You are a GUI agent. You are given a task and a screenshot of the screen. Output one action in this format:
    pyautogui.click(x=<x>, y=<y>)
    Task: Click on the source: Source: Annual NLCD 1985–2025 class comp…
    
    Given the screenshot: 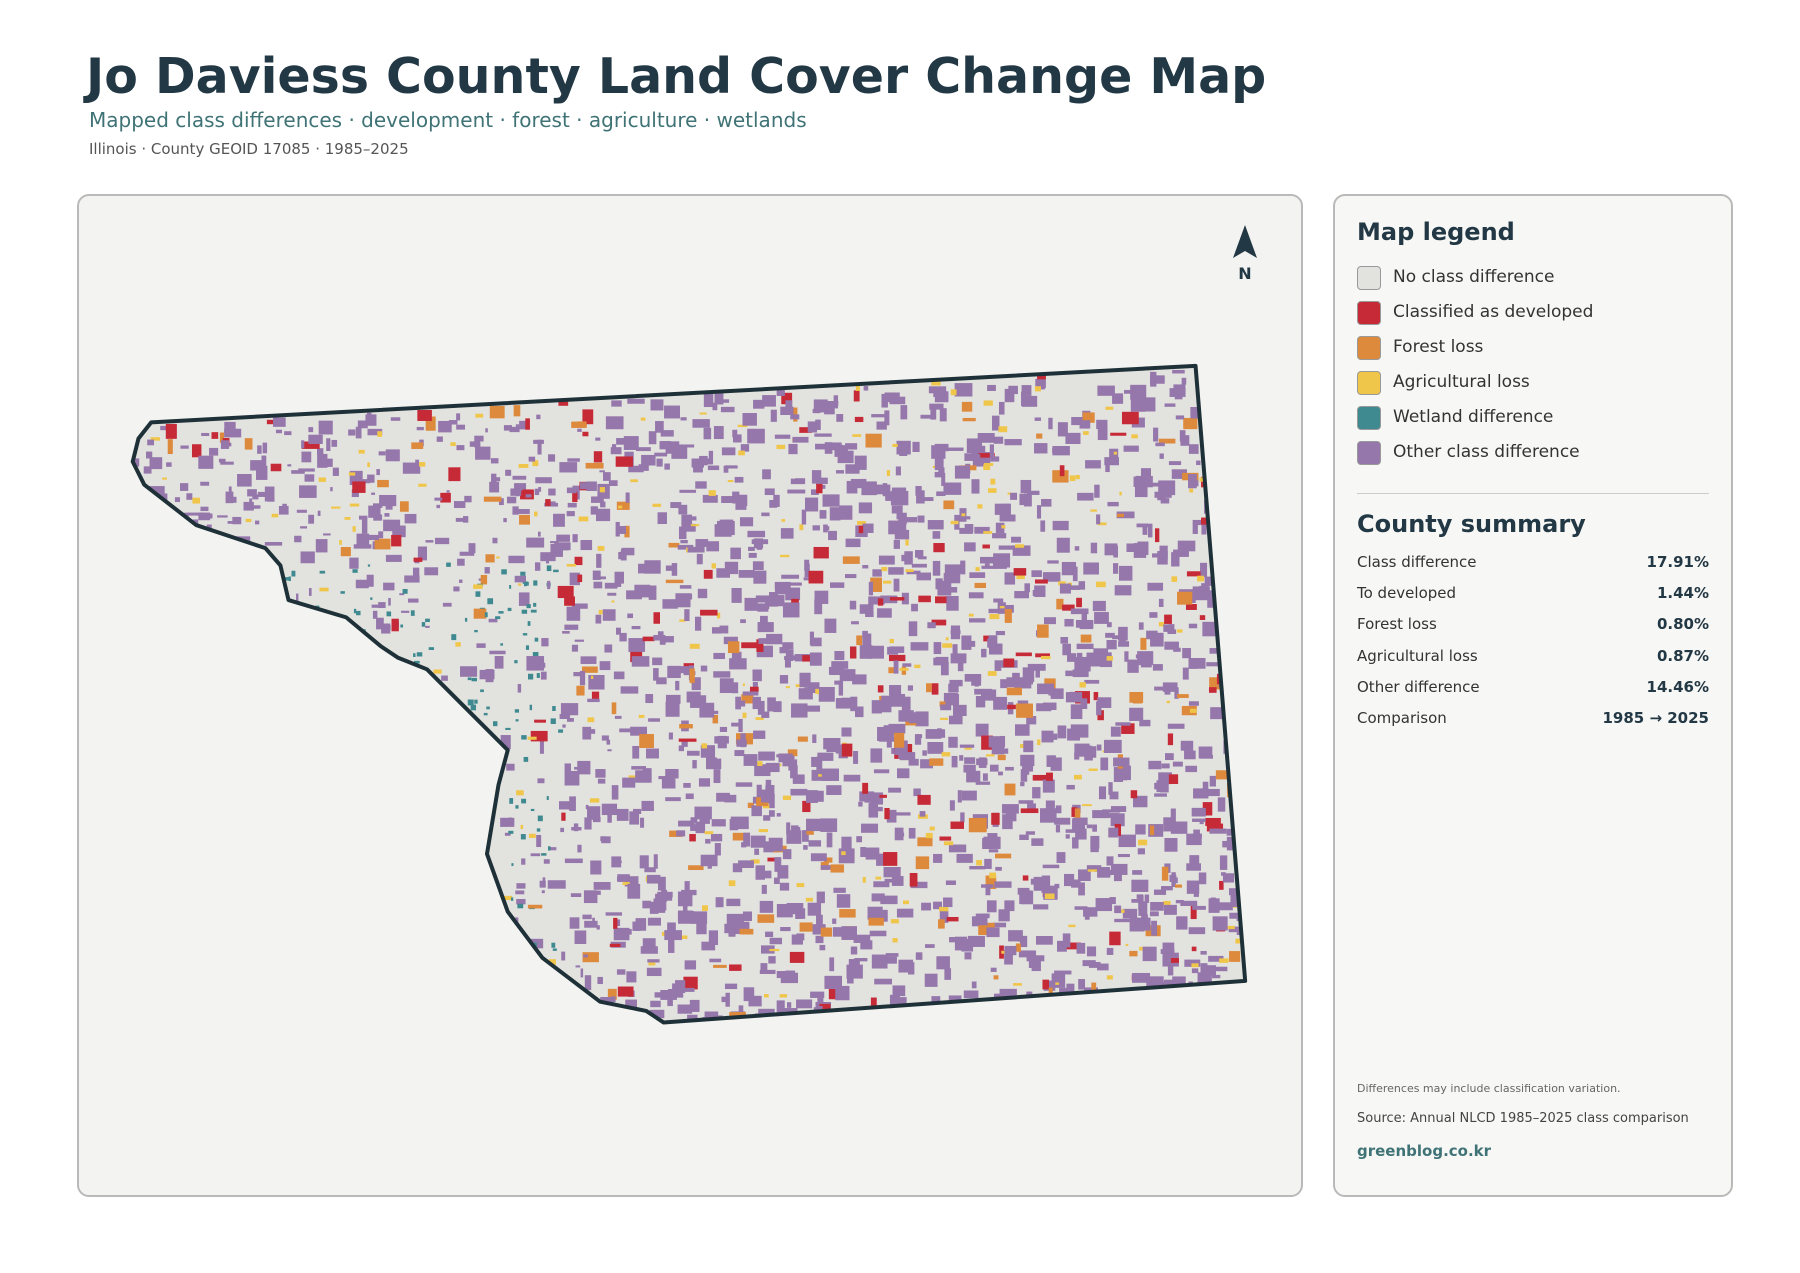 What is the action you would take?
    pyautogui.click(x=1523, y=1118)
    